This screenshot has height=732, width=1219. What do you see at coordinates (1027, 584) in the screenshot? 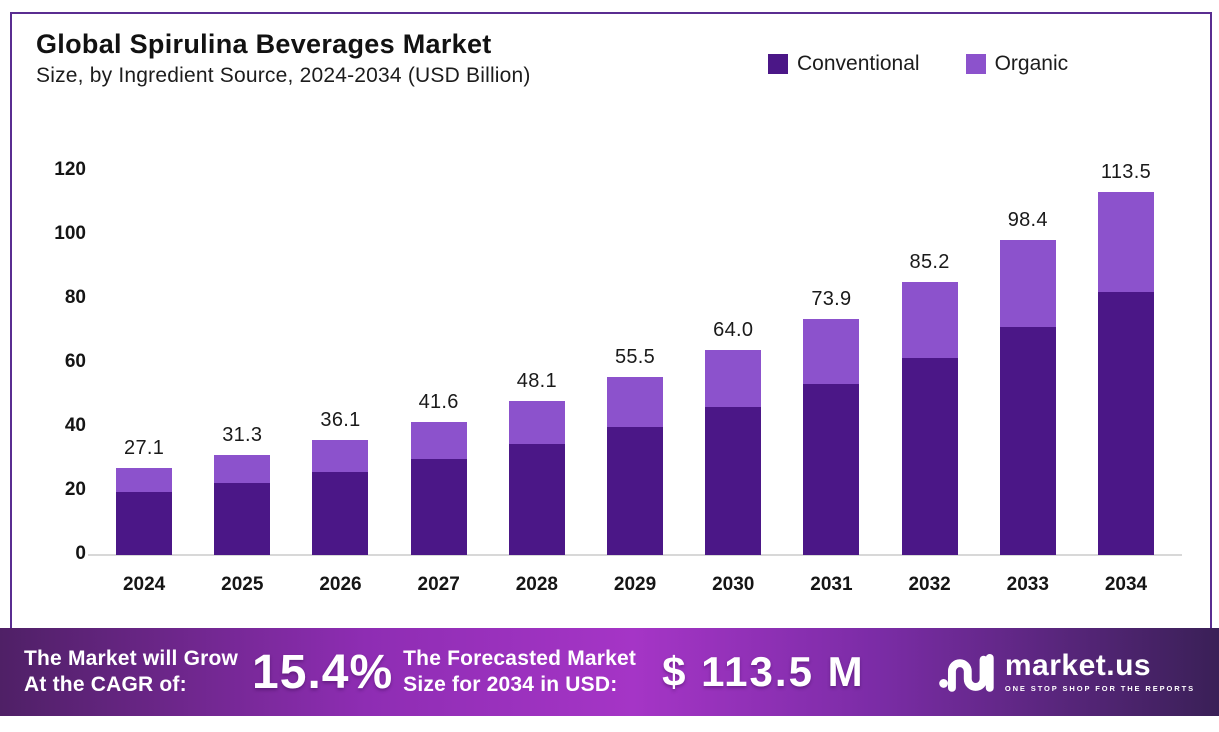
I see `x-label-2033: 2033` at bounding box center [1027, 584].